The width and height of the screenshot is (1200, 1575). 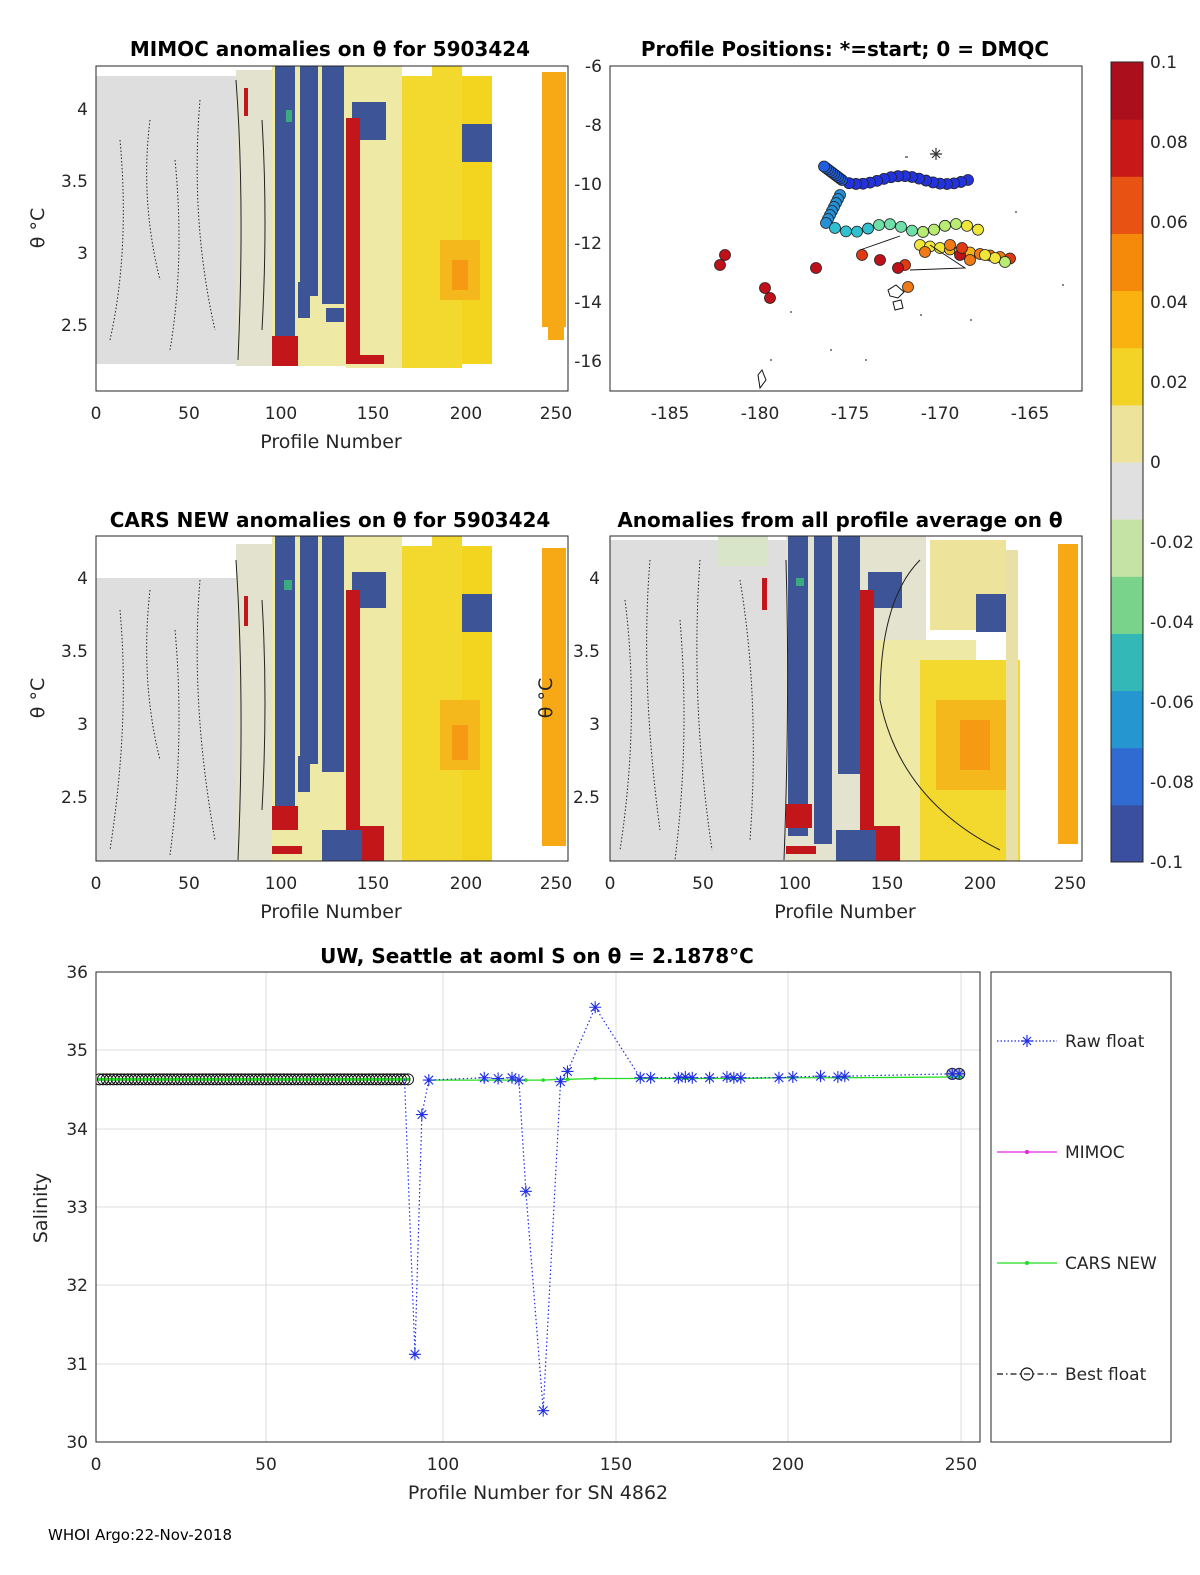 I want to click on mimoc-ylabel: θ °C, so click(x=38, y=228).